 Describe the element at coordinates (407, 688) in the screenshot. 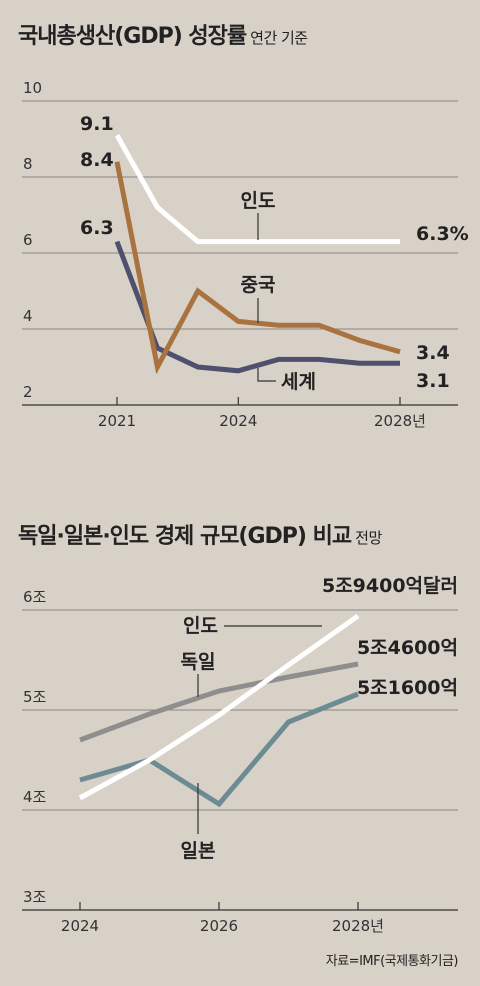

I see `chart2-end-label: 5조1600억` at that location.